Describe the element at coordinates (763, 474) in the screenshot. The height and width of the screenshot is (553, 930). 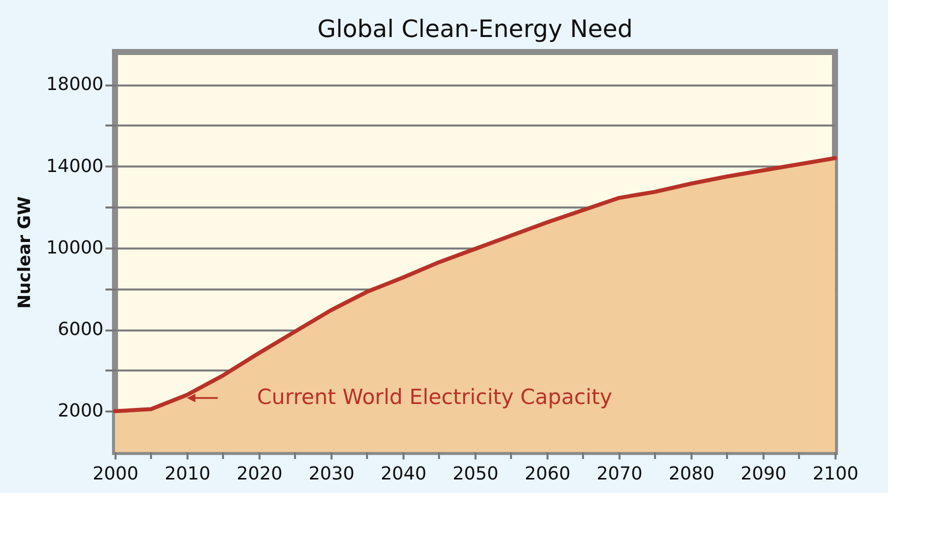
I see `x-tick-label: 2090` at that location.